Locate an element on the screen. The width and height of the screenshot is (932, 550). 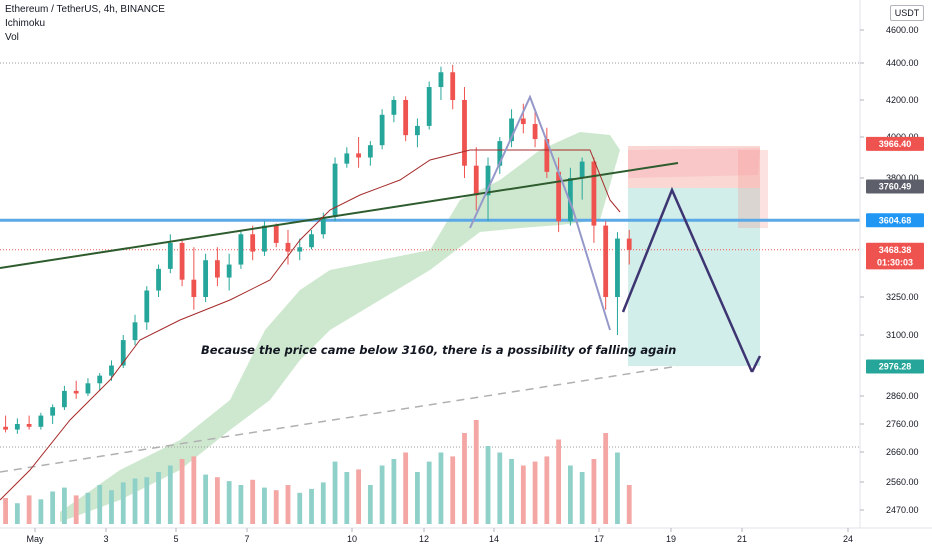
kumo-bear-area is located at coordinates (694, 163).